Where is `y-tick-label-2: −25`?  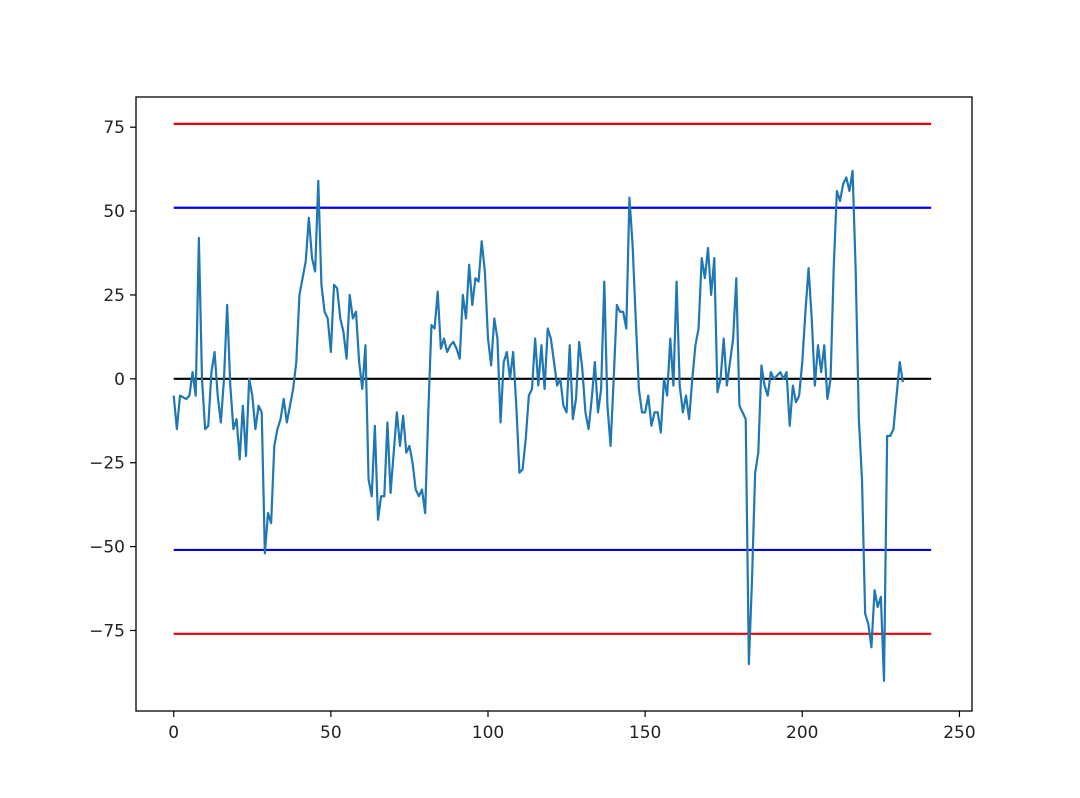
y-tick-label-2: −25 is located at coordinates (107, 464).